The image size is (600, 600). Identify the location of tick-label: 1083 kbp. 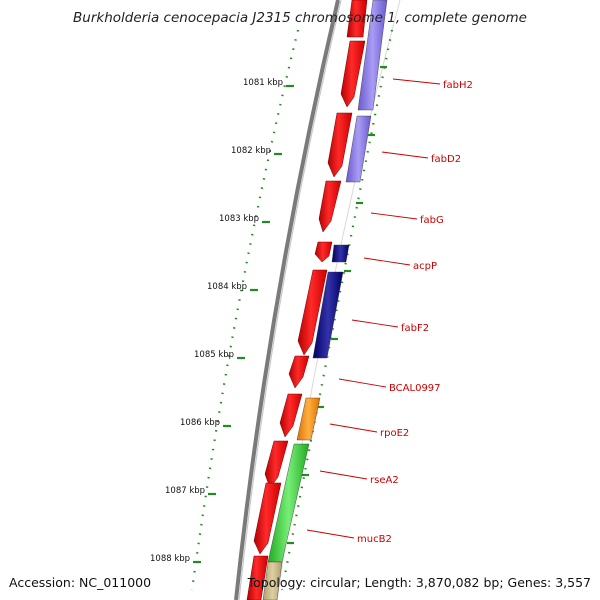
(239, 219).